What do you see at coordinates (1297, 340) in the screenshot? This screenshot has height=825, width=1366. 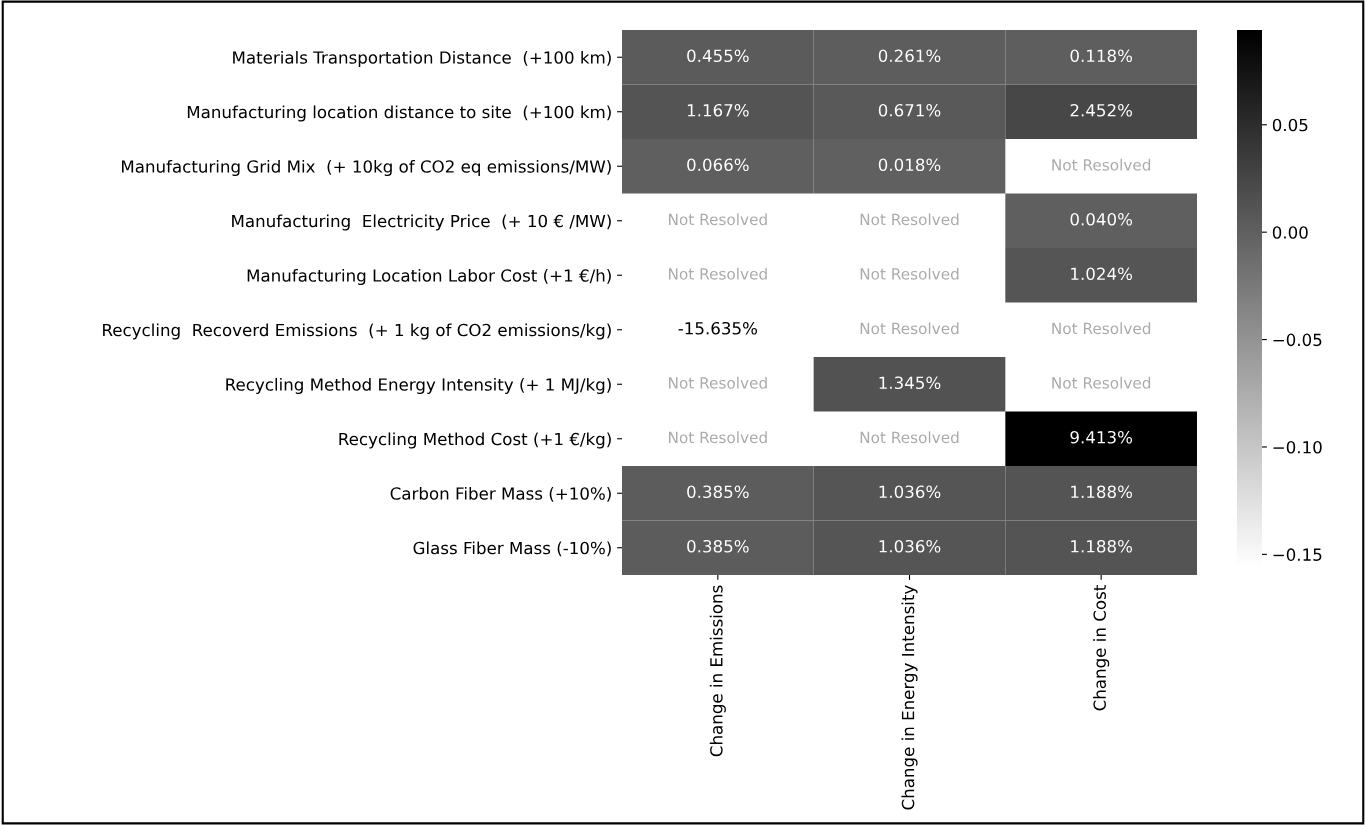 I see `color-bar-label: −0.05` at bounding box center [1297, 340].